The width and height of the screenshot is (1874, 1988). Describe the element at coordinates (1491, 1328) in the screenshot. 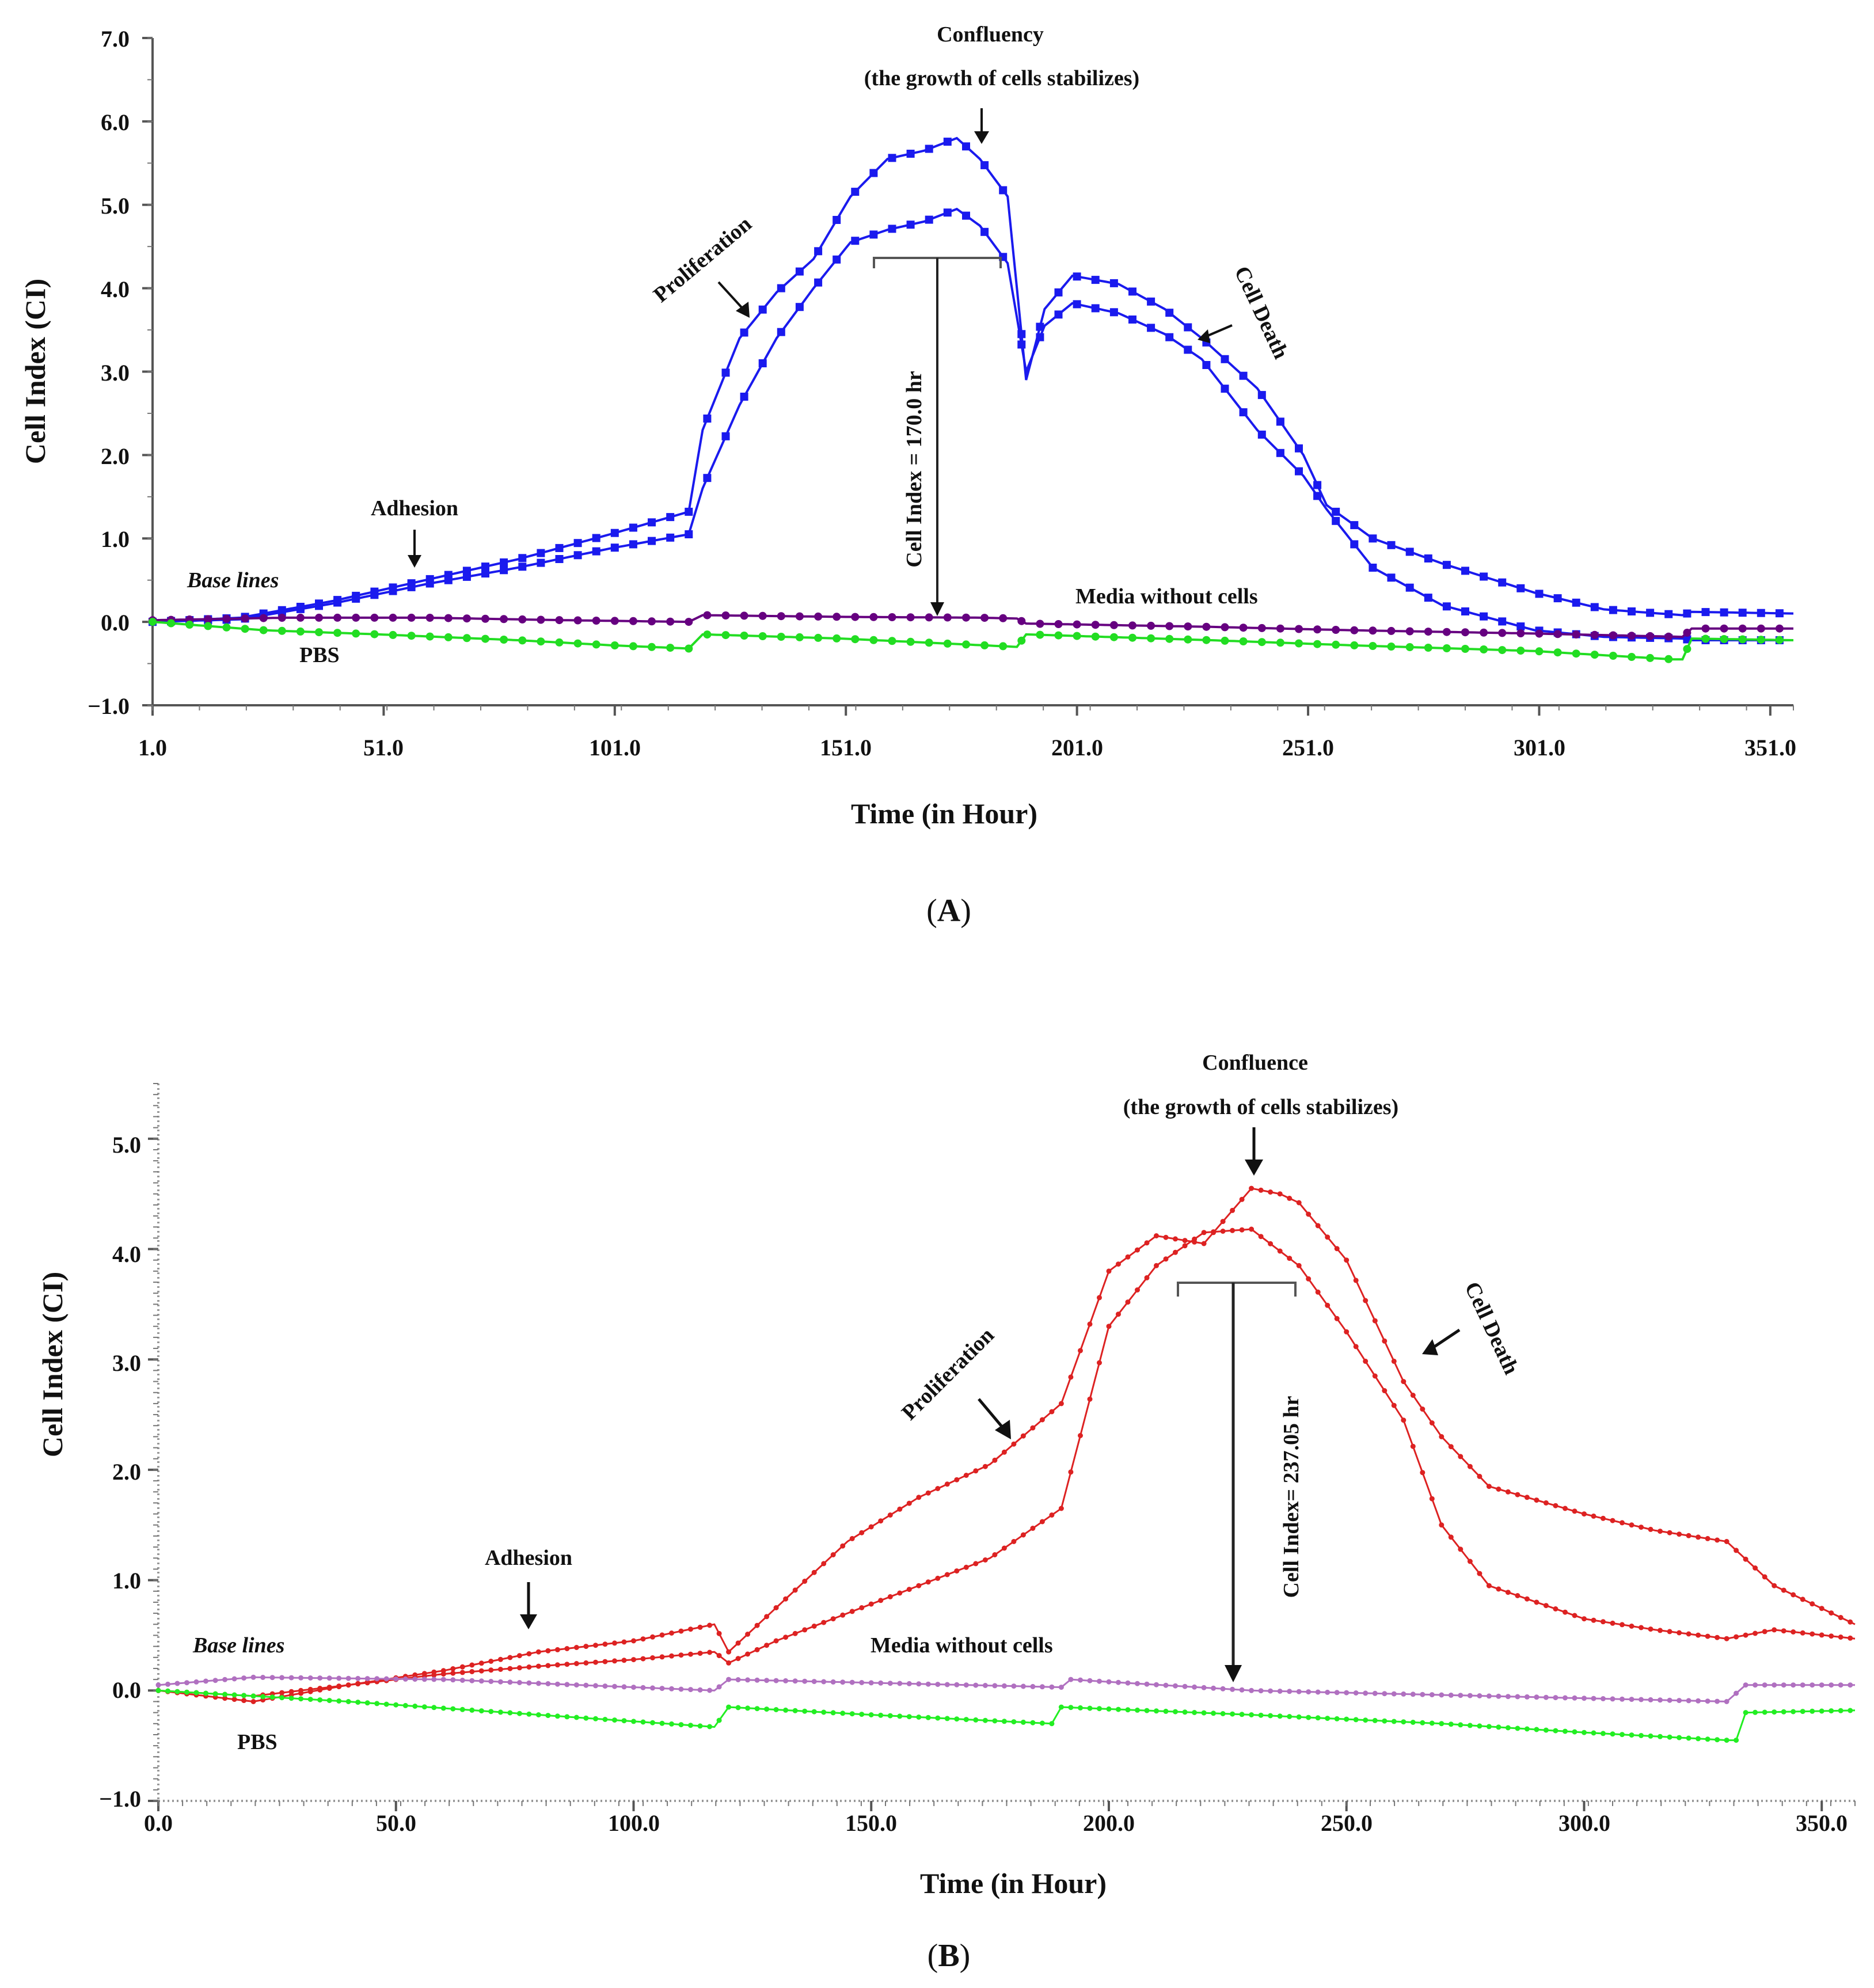

I see `cell-death-label-b: Cell Death` at that location.